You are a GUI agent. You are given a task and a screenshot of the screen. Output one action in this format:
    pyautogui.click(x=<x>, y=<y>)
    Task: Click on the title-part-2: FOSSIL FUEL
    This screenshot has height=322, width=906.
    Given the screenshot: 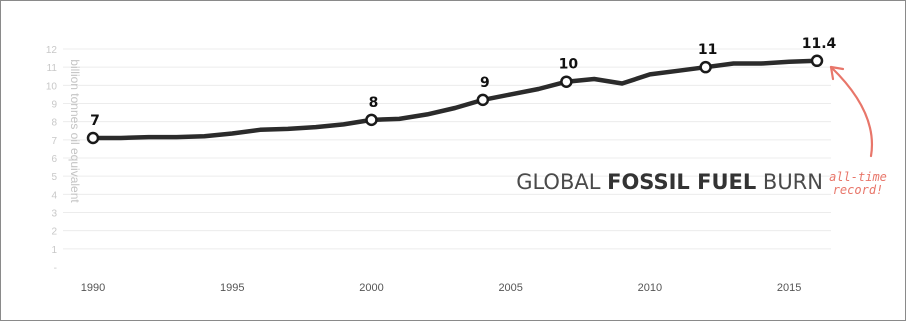 What is the action you would take?
    pyautogui.click(x=681, y=182)
    